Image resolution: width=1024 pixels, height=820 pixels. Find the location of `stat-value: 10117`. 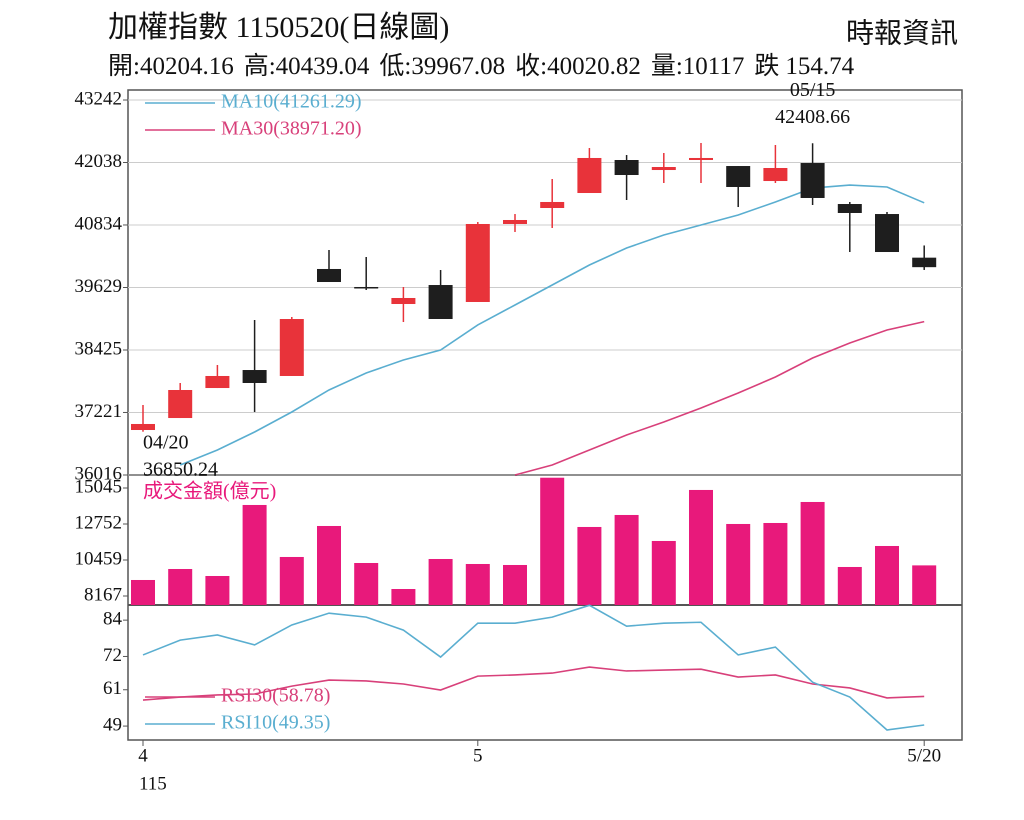

stat-value: 10117 is located at coordinates (714, 66).